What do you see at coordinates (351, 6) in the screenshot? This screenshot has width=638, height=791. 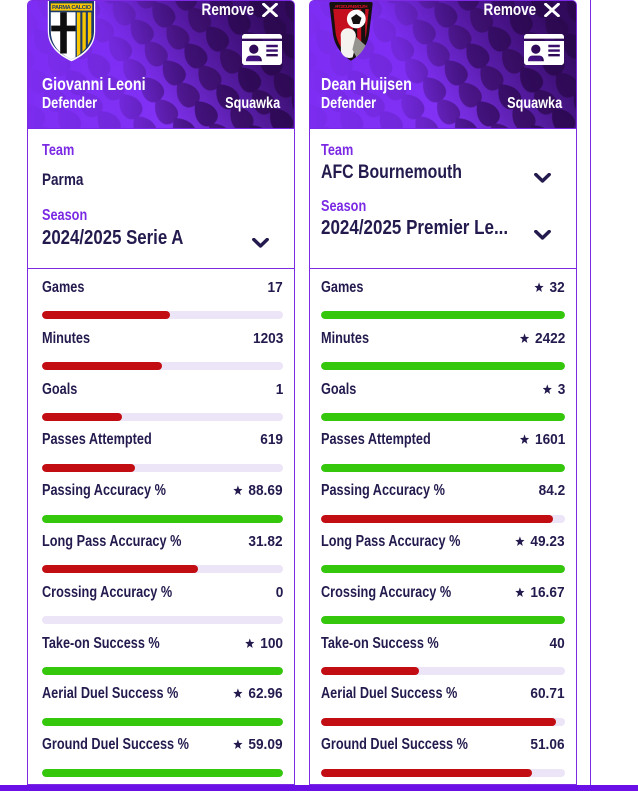 I see `svg-text: AFC BOURNEMOUTH` at bounding box center [351, 6].